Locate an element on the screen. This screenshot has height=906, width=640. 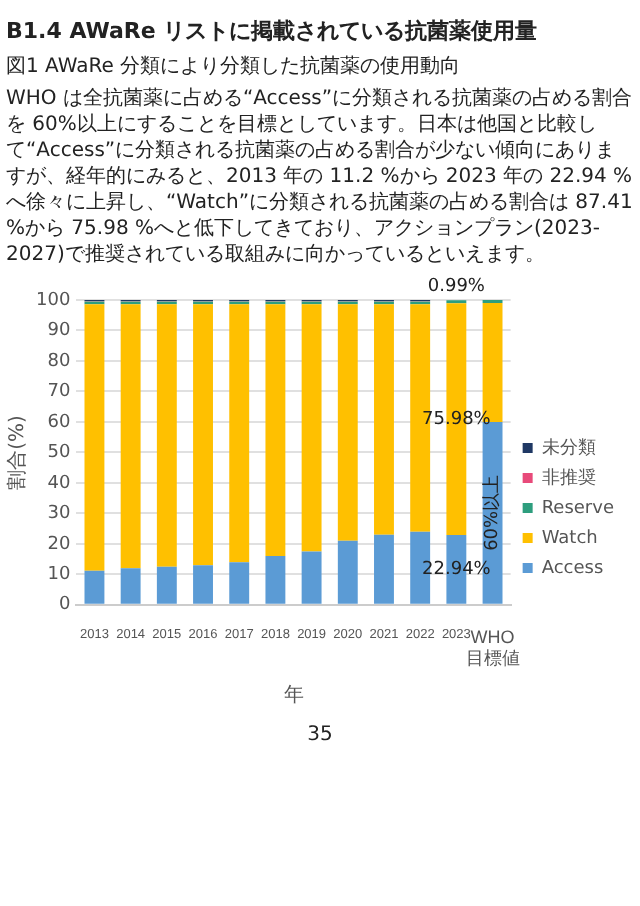
y-tick-label: 40 is located at coordinates (59, 483).